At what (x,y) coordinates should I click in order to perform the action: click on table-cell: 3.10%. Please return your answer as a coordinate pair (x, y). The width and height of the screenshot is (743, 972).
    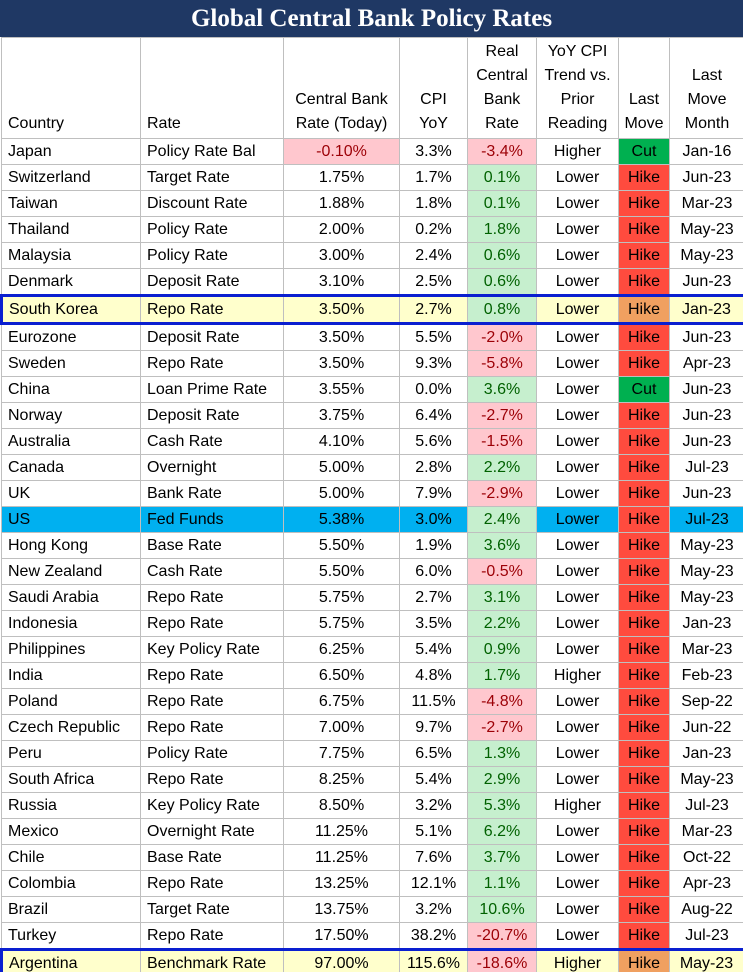
    Looking at the image, I should click on (341, 282).